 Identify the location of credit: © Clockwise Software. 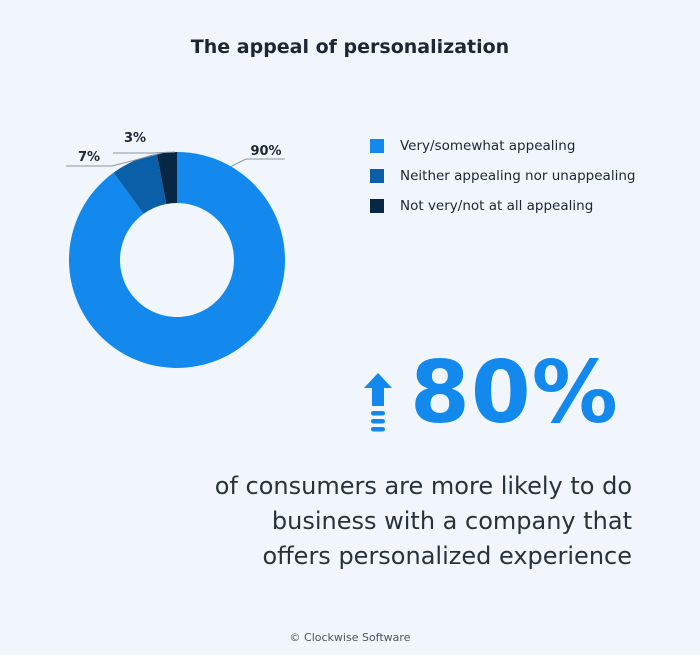
(350, 637).